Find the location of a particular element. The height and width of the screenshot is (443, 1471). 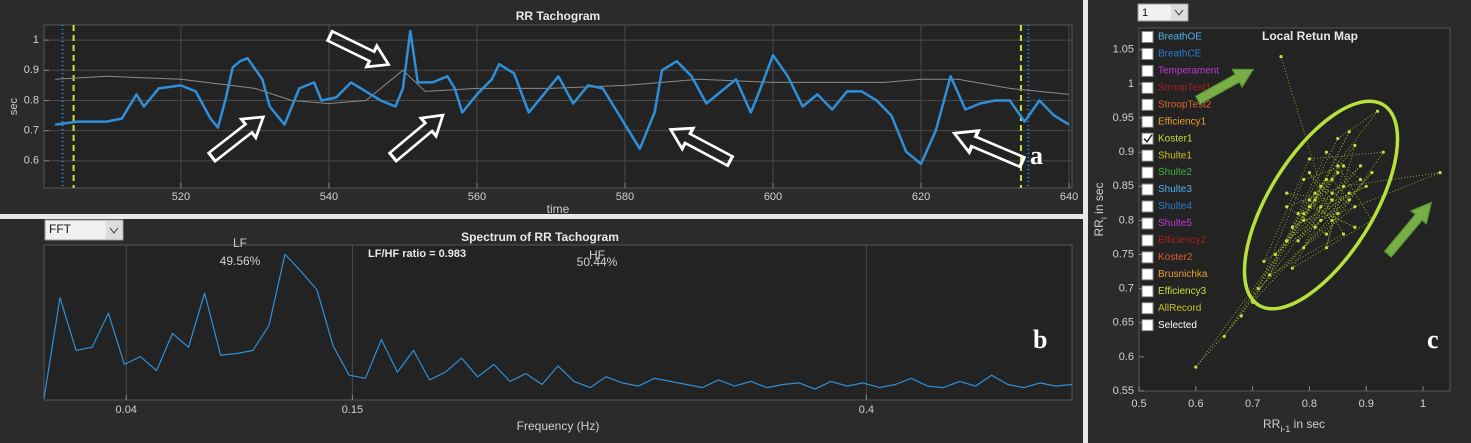

x-tick-label: 0.6 is located at coordinates (1195, 404).